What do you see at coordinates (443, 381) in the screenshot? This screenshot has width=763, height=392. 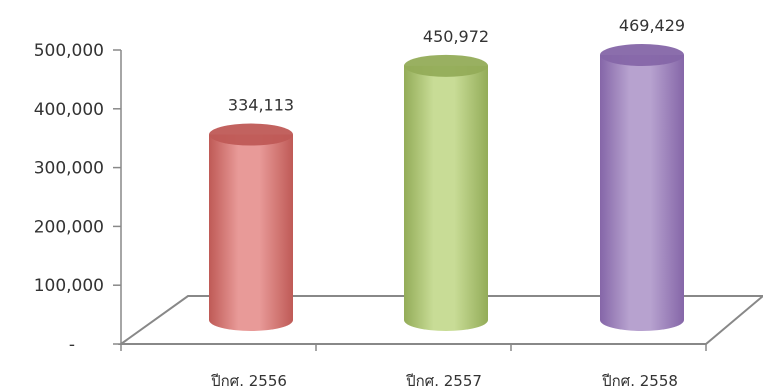 I see `x-tick-label: ปีกศ. 2557` at bounding box center [443, 381].